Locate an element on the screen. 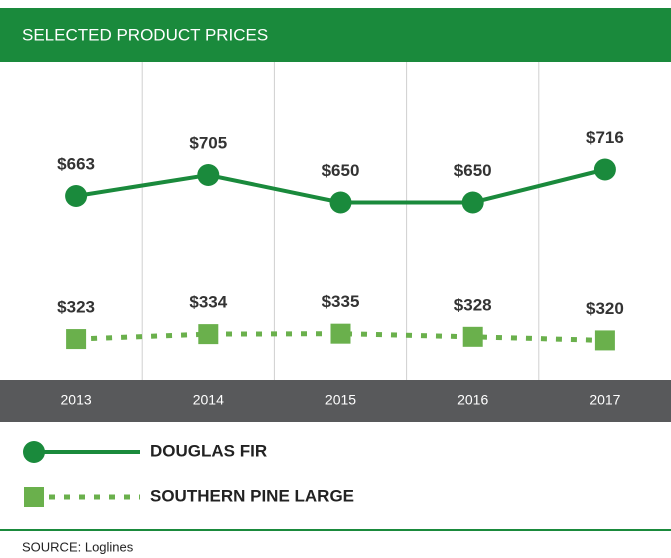 The height and width of the screenshot is (558, 671). data-label: $328 is located at coordinates (473, 304).